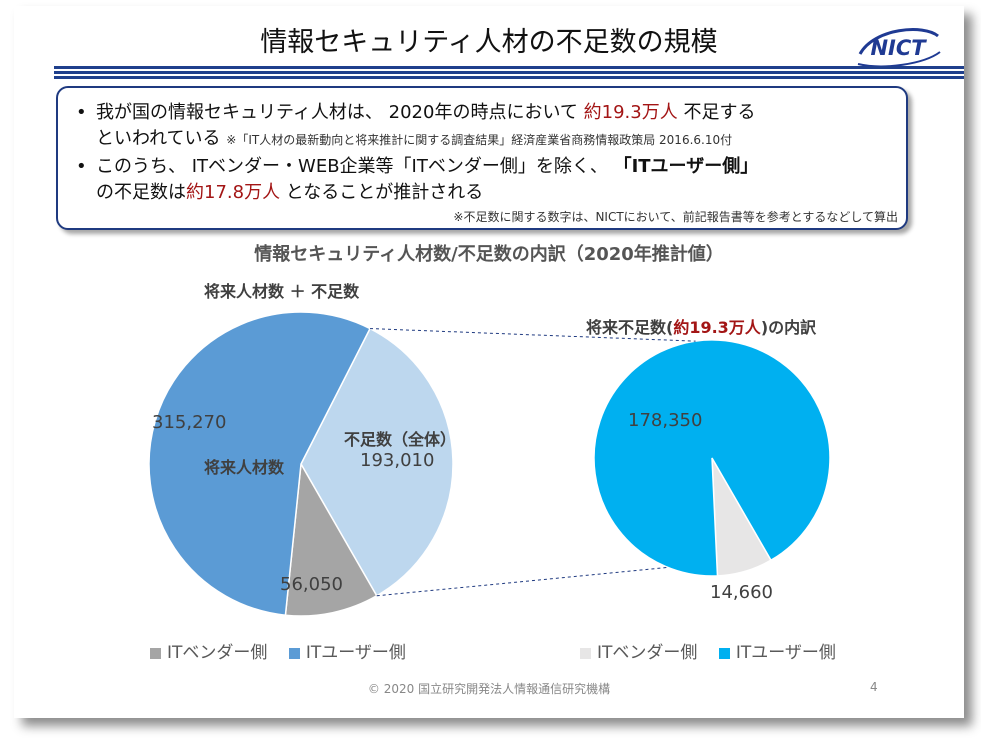  I want to click on logo-swoosh-icon, so click(899, 48).